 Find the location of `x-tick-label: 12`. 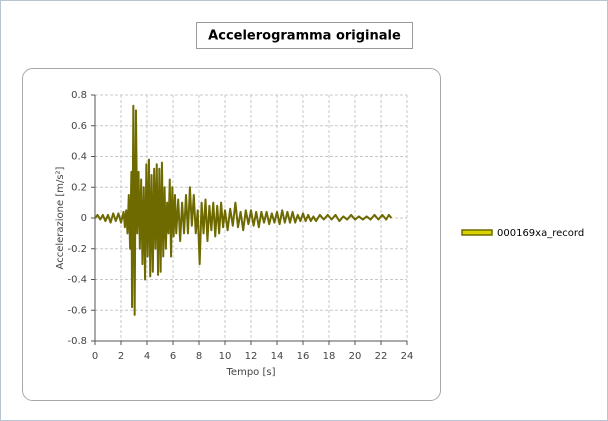

x-tick-label: 12 is located at coordinates (251, 356).